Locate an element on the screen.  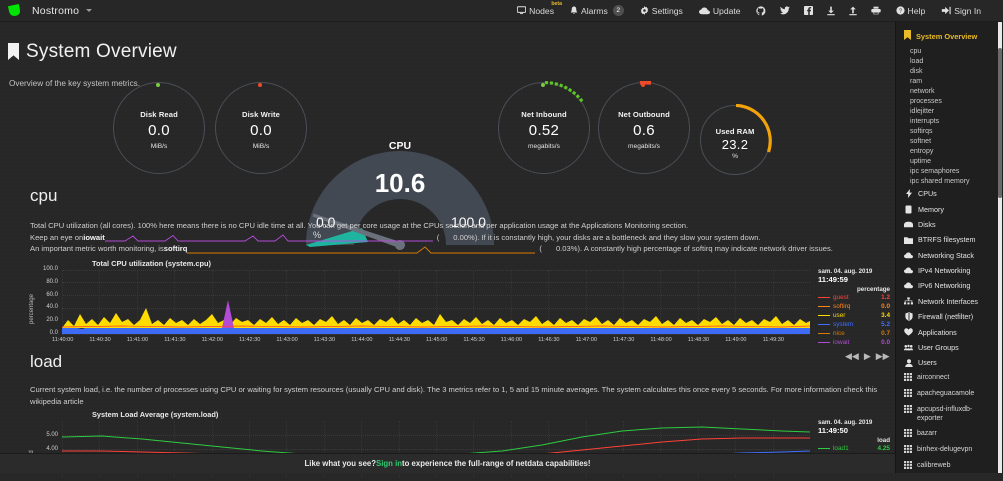
sidebar-group-label: IPv4 Networking is located at coordinates (944, 271).